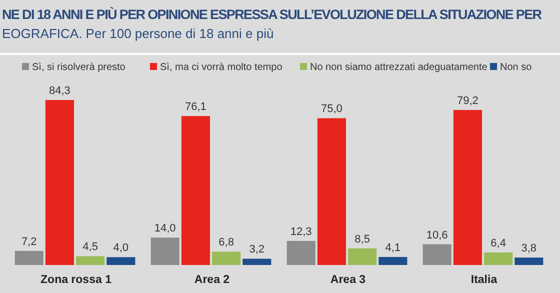 The height and width of the screenshot is (293, 560). Describe the element at coordinates (212, 280) in the screenshot. I see `x-tick-label: Area 2` at that location.